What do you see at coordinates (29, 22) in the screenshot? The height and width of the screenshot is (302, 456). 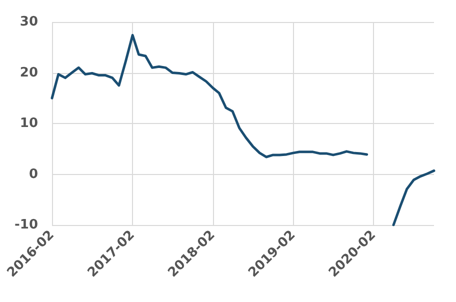 I see `y-tick-label: 30` at bounding box center [29, 22].